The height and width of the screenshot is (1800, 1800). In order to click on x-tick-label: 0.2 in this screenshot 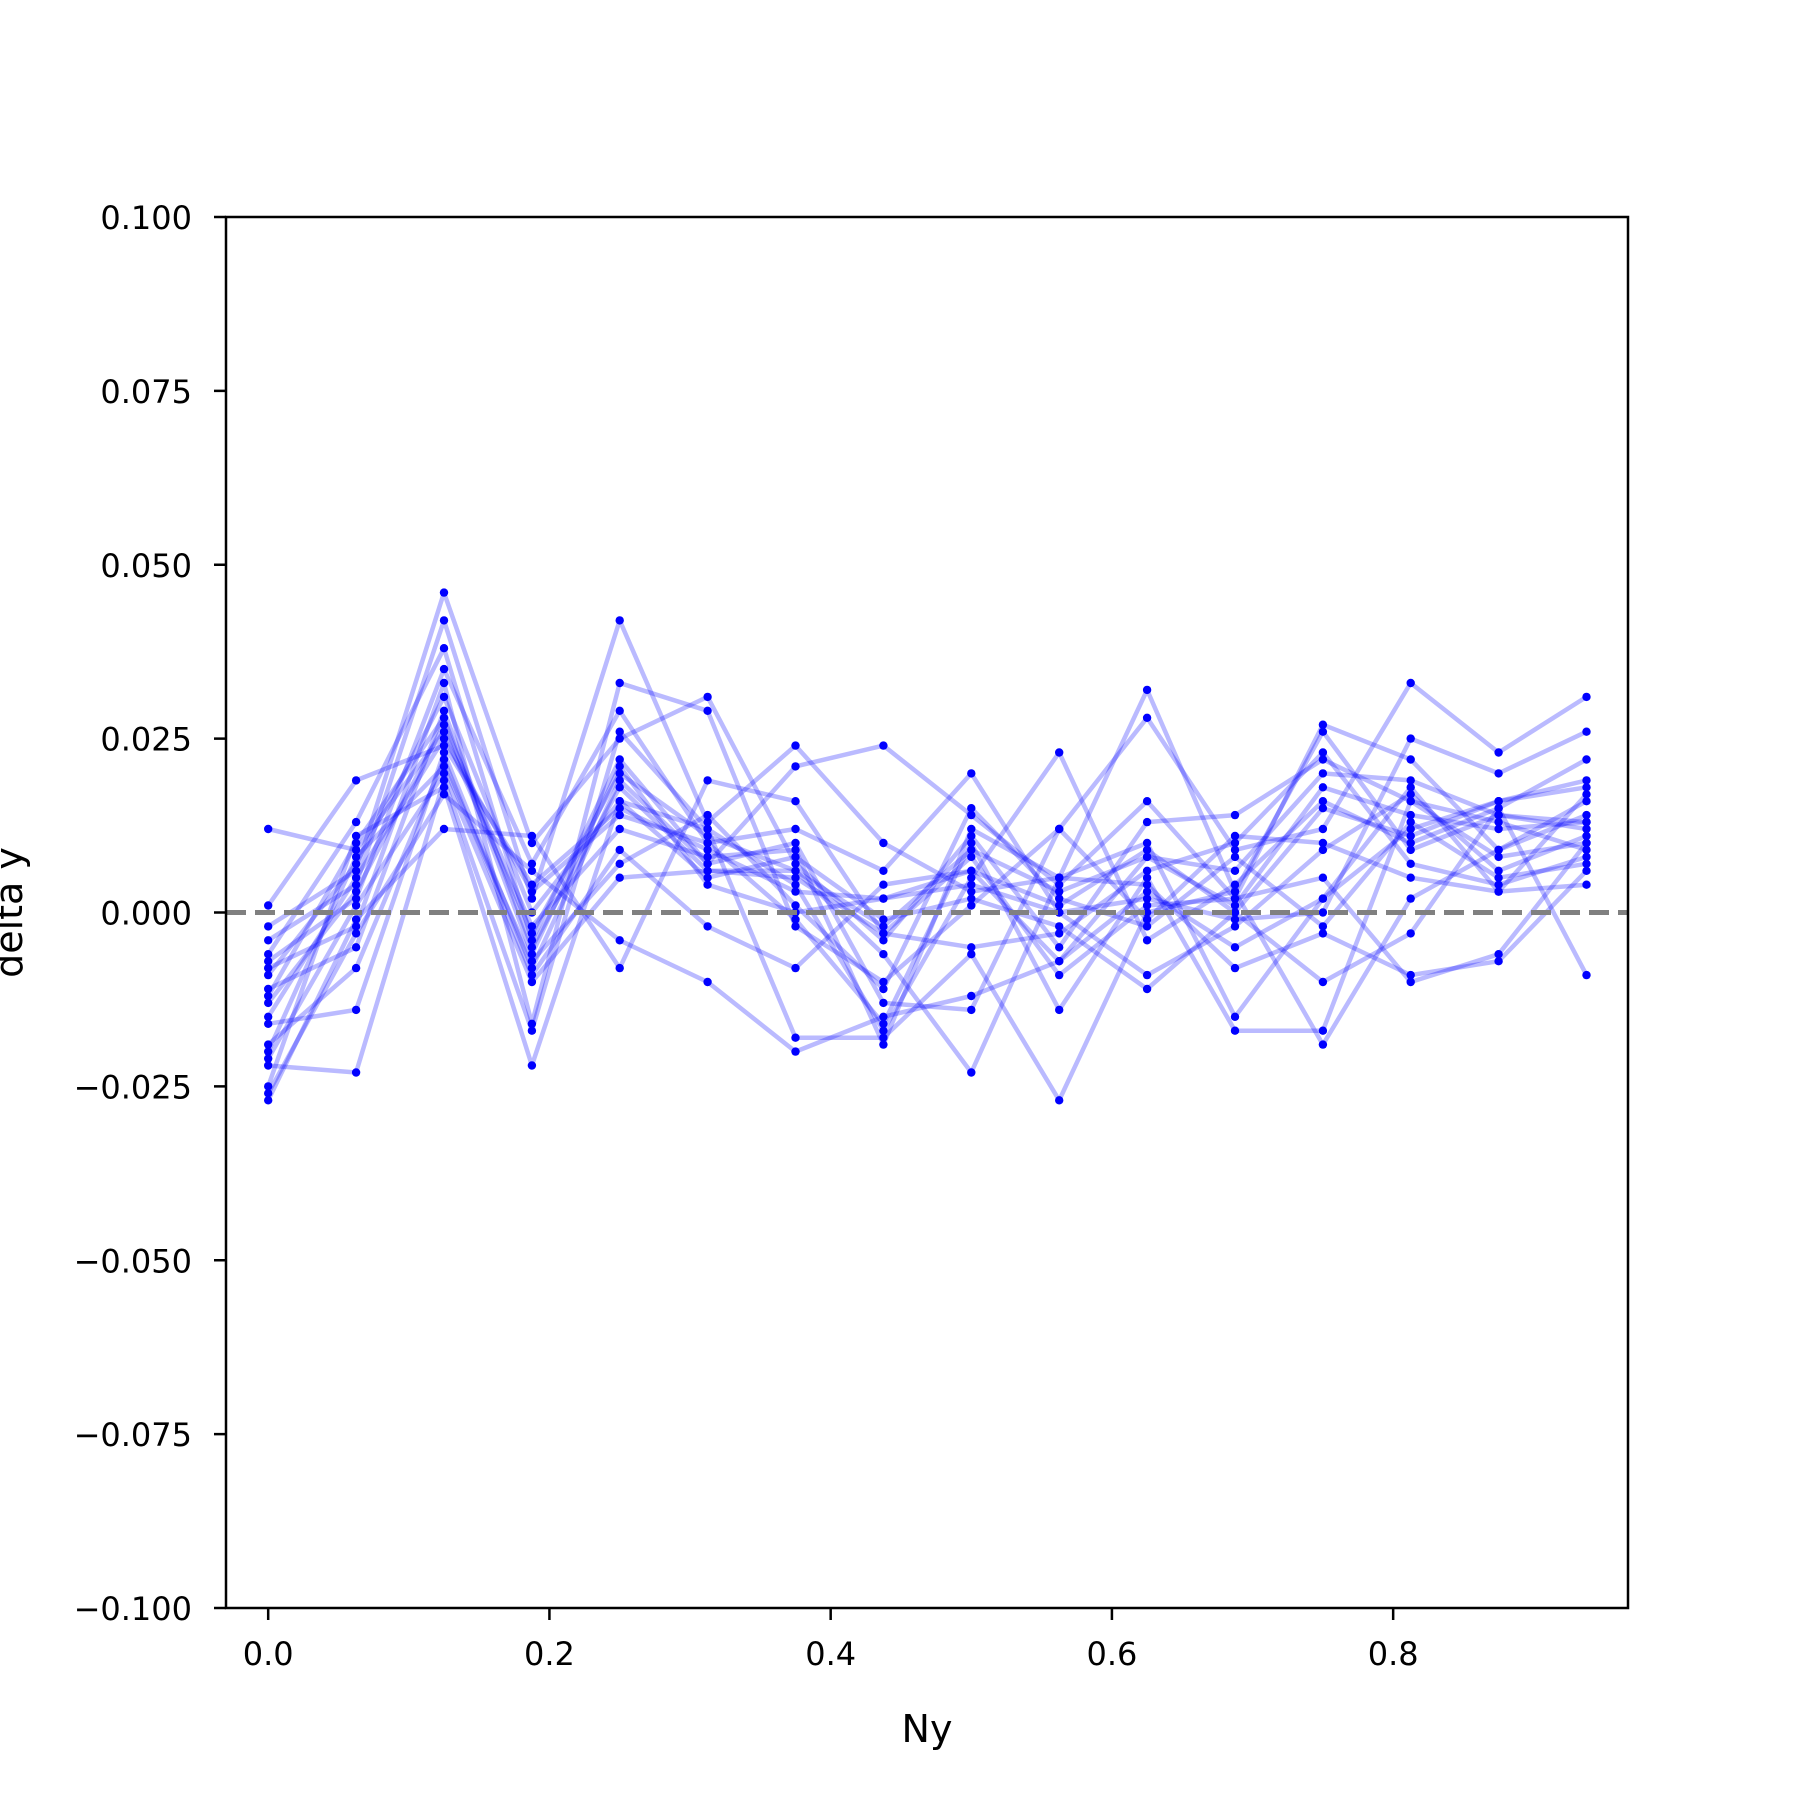, I will do `click(549, 1654)`.